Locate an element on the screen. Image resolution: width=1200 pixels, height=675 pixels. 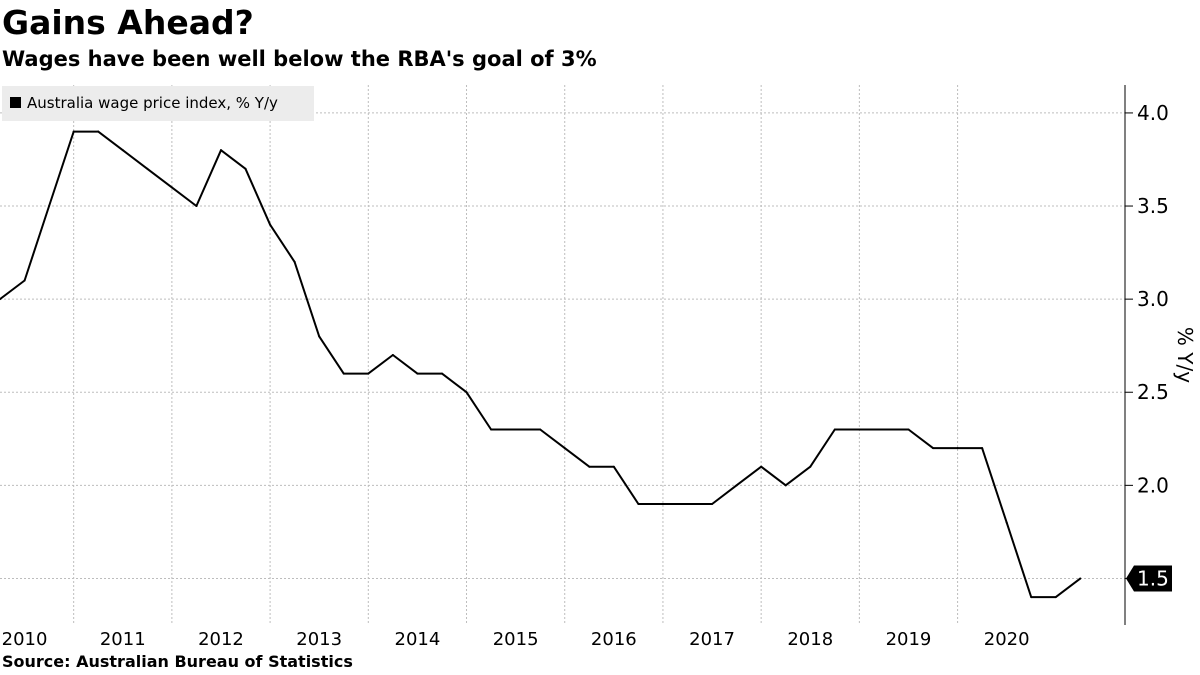
x-tick-label: 2020 is located at coordinates (1007, 639).